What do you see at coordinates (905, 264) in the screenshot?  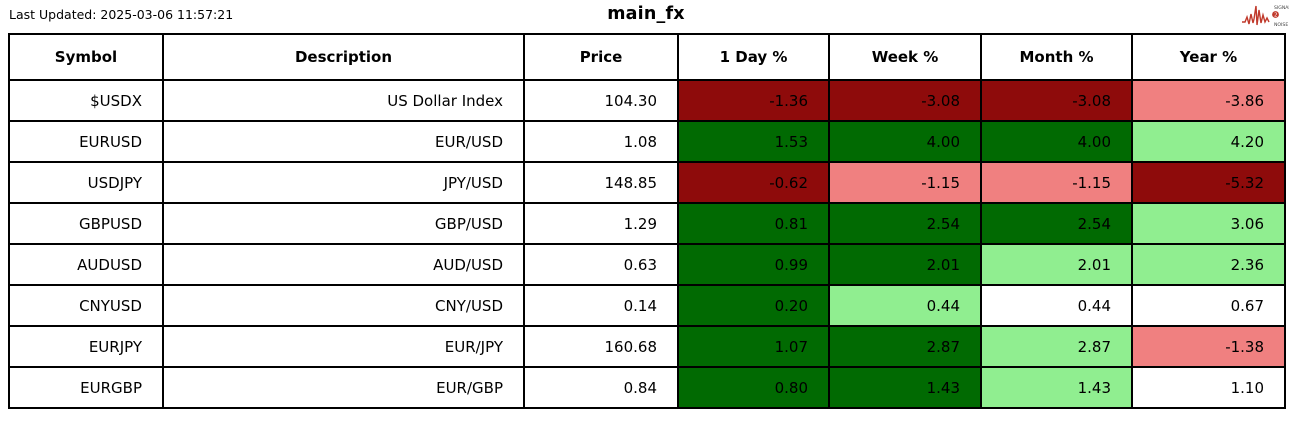 I see `week-pct-cell: 2.01` at bounding box center [905, 264].